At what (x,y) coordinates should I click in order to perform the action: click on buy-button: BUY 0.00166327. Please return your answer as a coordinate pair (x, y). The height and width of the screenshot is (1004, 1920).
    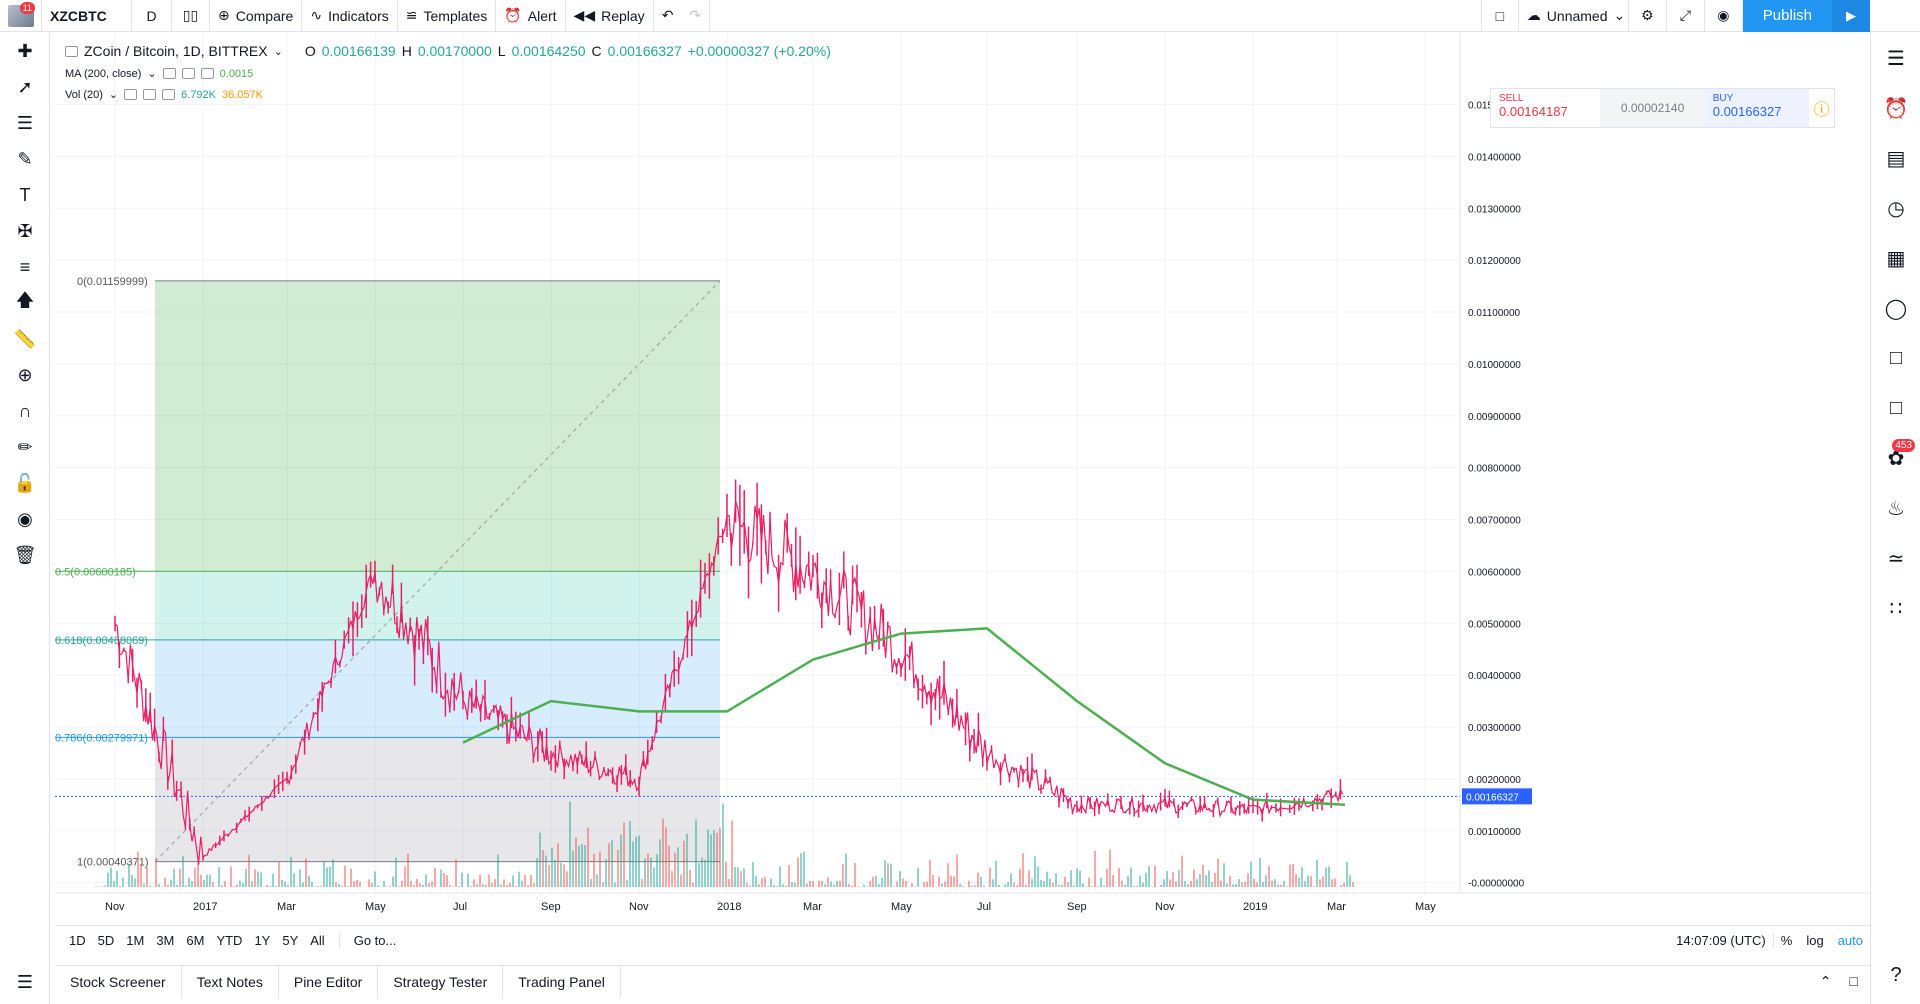
    Looking at the image, I should click on (1757, 108).